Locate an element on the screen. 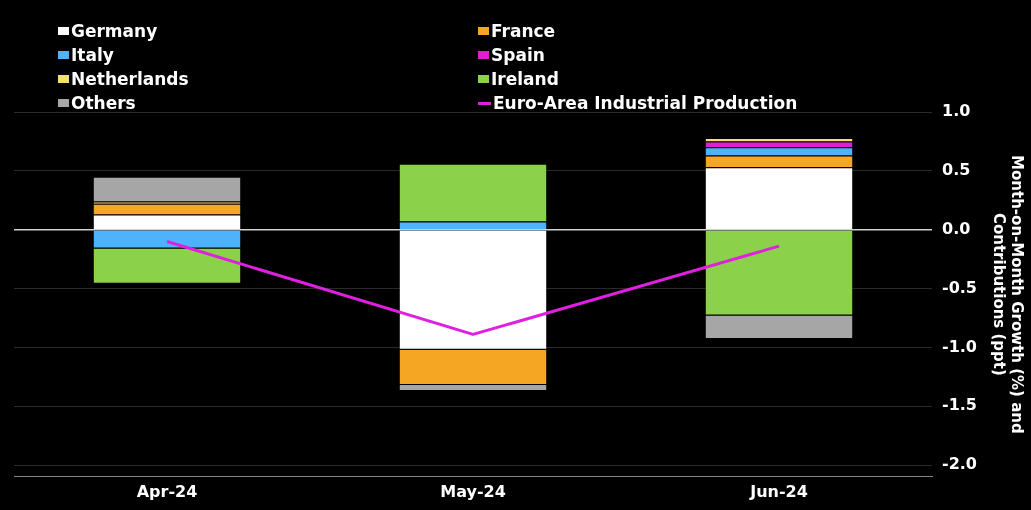  legend-label: Euro-Area Industrial Production is located at coordinates (645, 103).